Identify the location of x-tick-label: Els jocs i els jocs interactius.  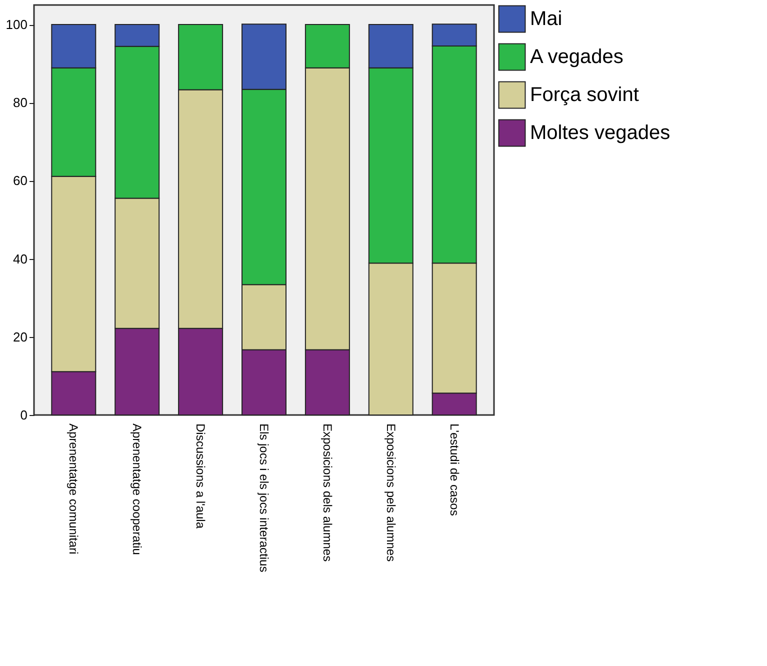
(264, 498).